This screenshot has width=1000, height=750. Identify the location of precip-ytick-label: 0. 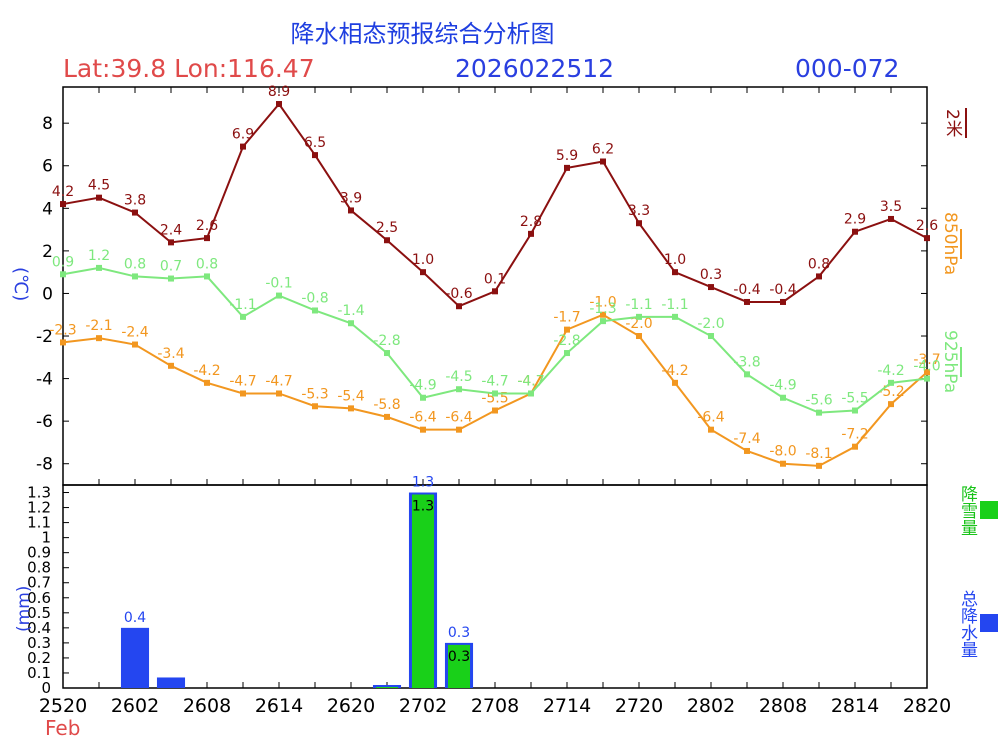
(46, 688).